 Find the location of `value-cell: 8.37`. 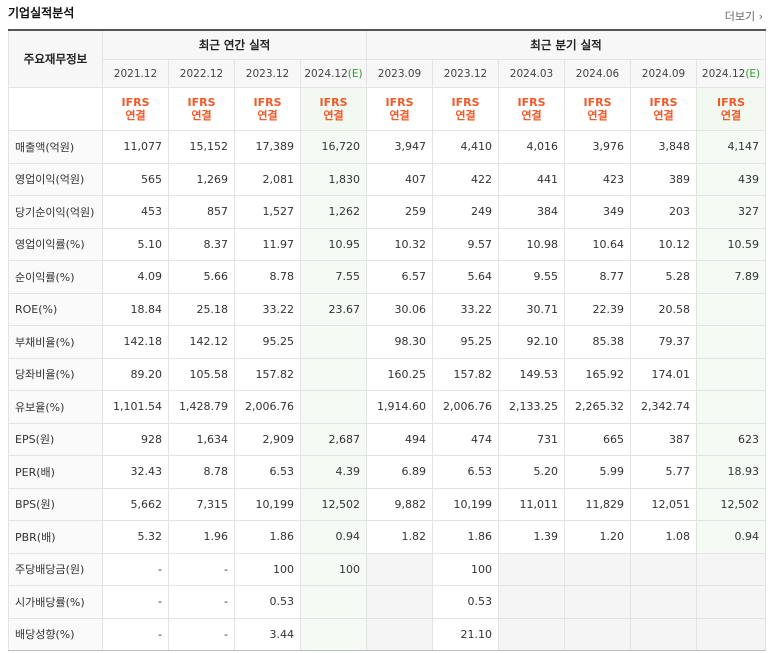

value-cell: 8.37 is located at coordinates (201, 244).